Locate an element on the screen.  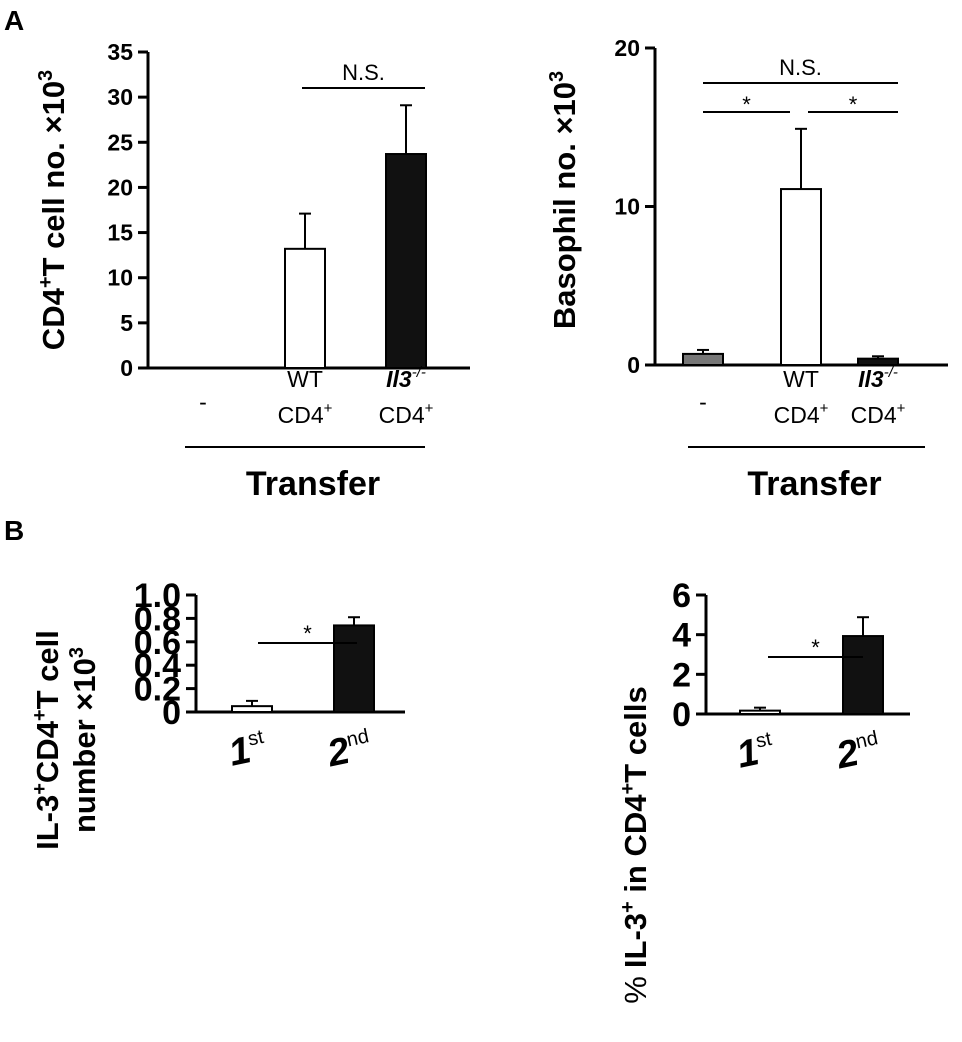
chart4-ylabel-sup: + is located at coordinates (628, 907).